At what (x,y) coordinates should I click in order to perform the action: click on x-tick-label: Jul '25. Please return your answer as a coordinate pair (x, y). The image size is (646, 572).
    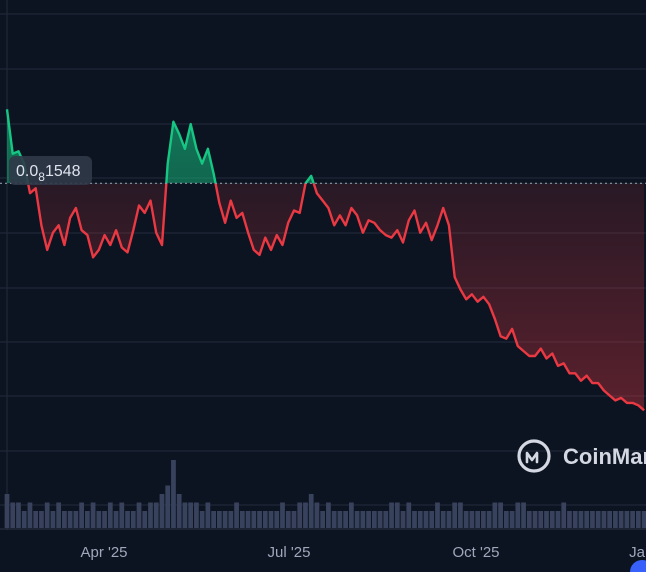
    Looking at the image, I should click on (289, 552).